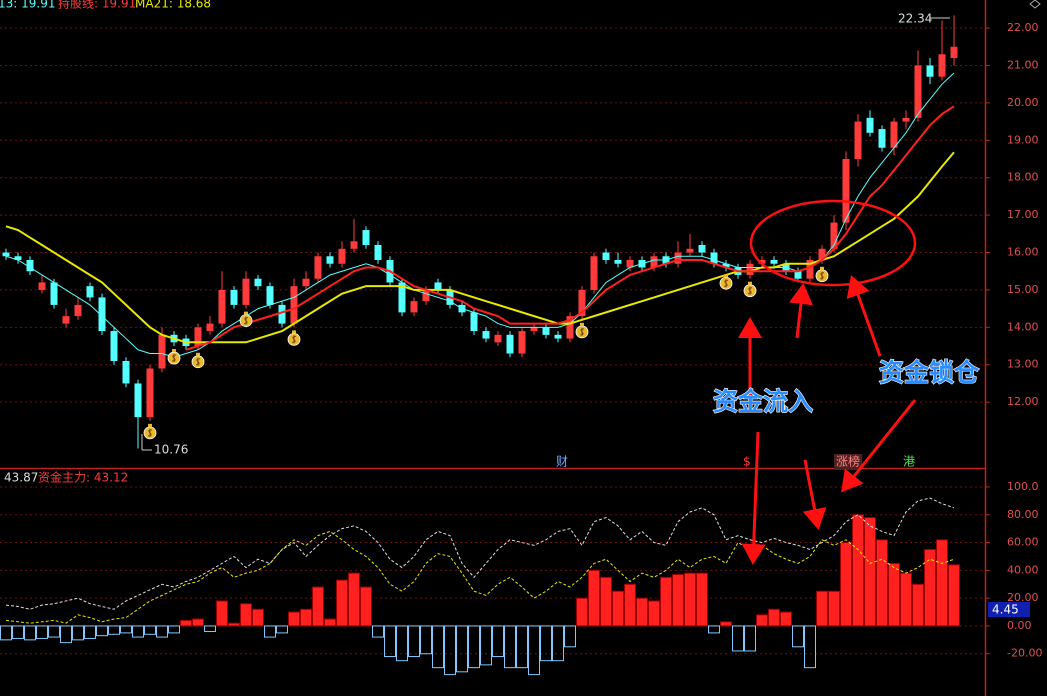 This screenshot has width=1047, height=696. Describe the element at coordinates (1035, 4) in the screenshot. I see `settings-icon` at that location.